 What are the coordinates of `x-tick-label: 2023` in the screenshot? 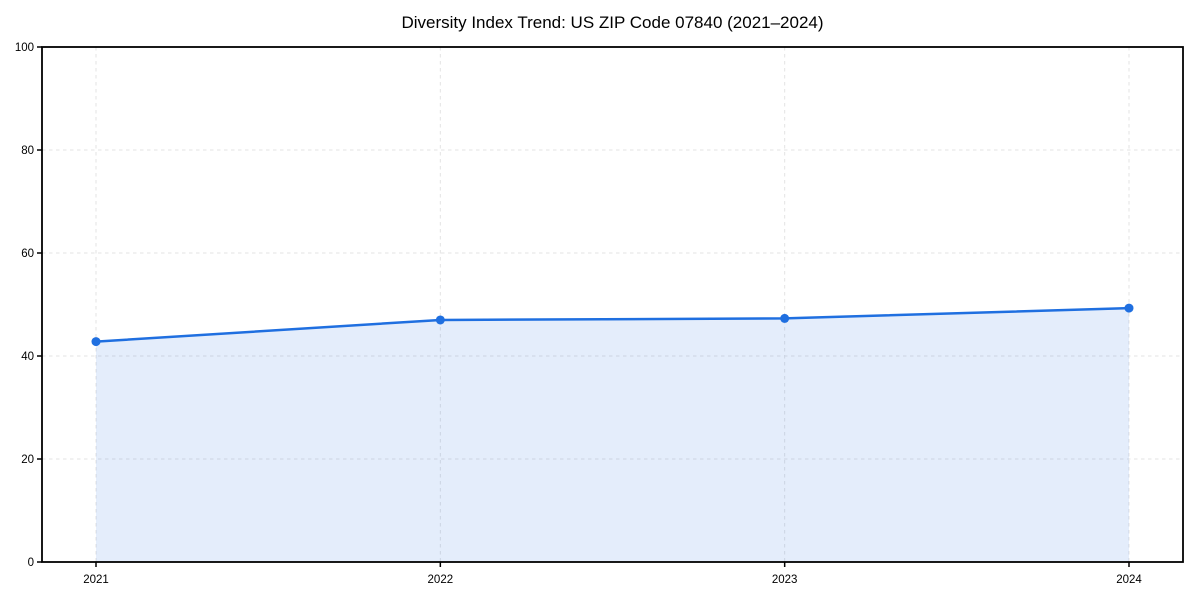 It's located at (785, 580).